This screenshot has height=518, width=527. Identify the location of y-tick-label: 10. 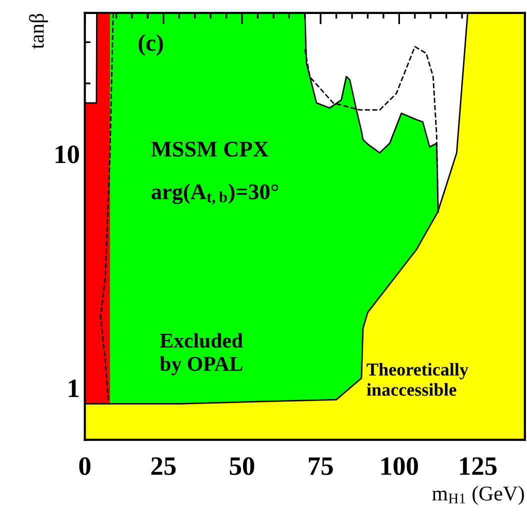
(67, 154).